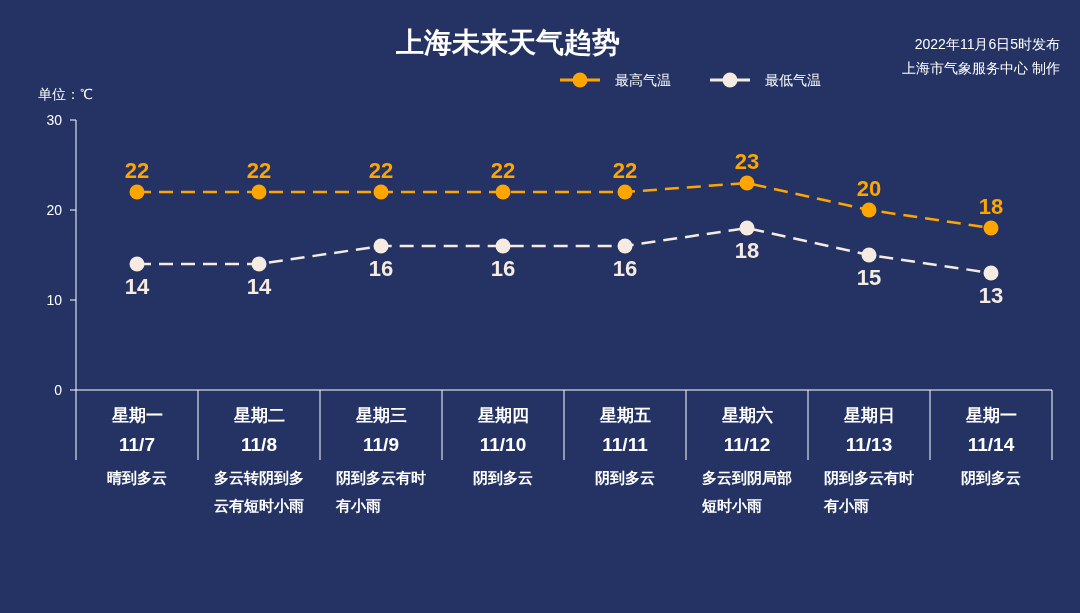 The image size is (1080, 613). I want to click on x-tick-label: 星期六 11/12 多云到阴局部短时小雨, so click(746, 460).